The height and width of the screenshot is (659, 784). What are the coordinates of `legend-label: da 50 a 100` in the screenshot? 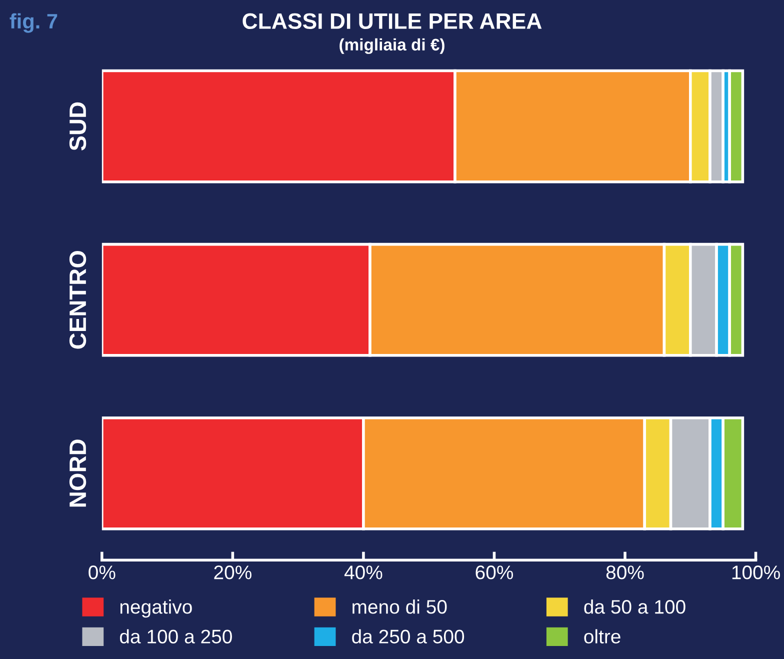 It's located at (635, 607).